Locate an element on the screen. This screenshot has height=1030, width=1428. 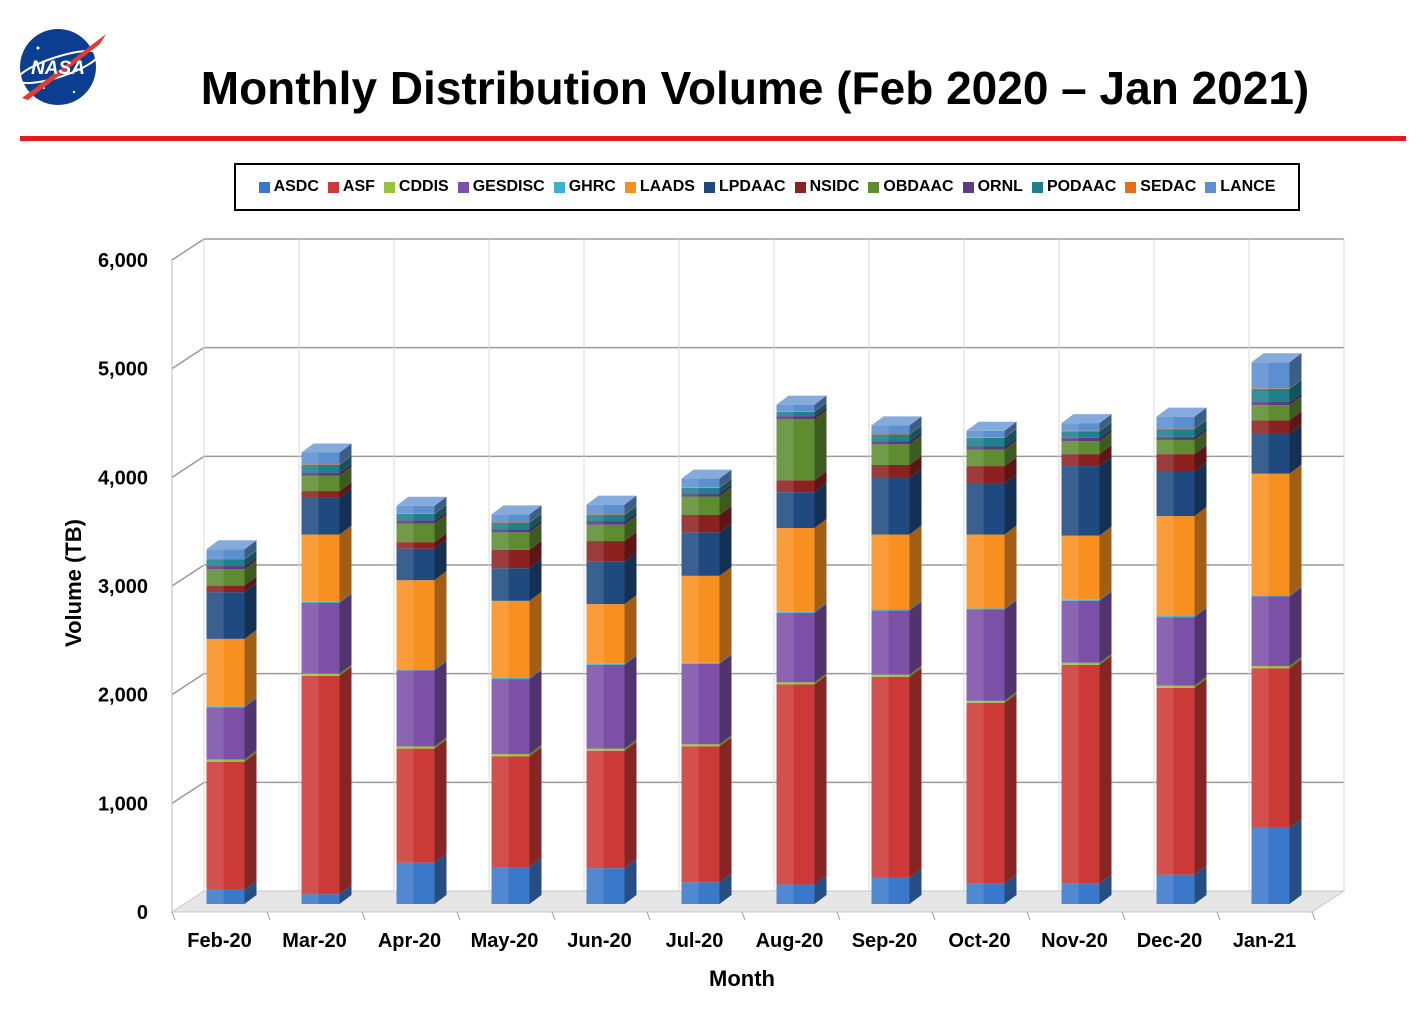
x-tick-label: Sep-20 is located at coordinates (885, 941).